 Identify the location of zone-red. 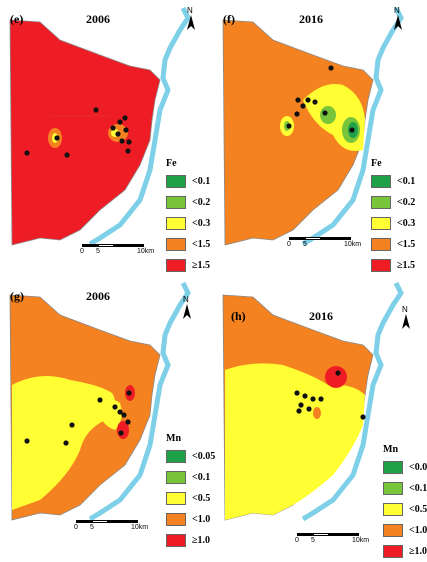
(336, 377).